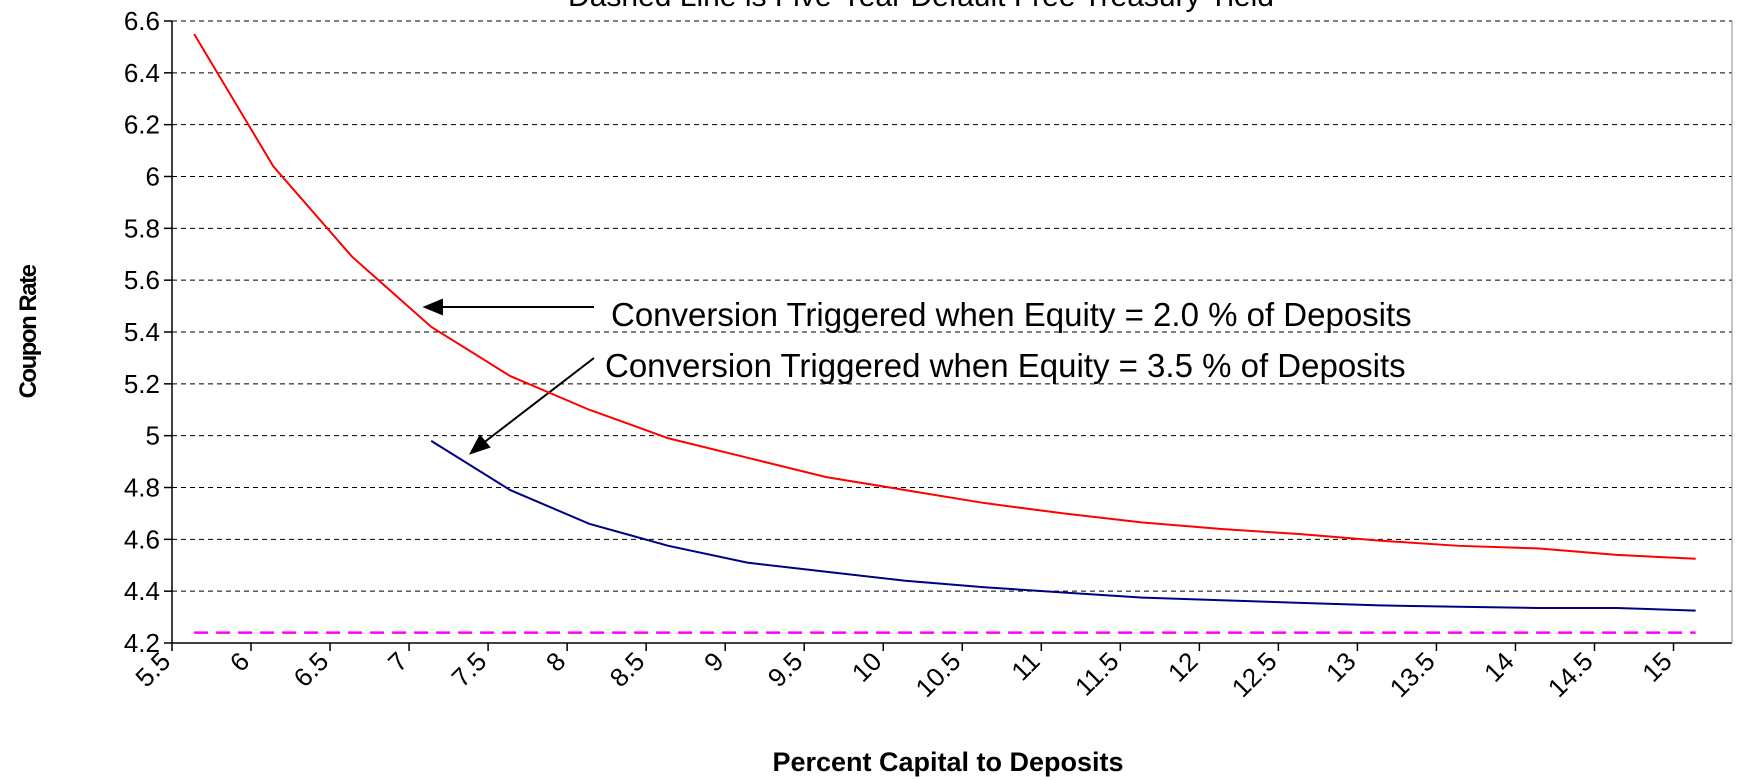  Describe the element at coordinates (142, 488) in the screenshot. I see `y-tick-label: 4.8` at that location.